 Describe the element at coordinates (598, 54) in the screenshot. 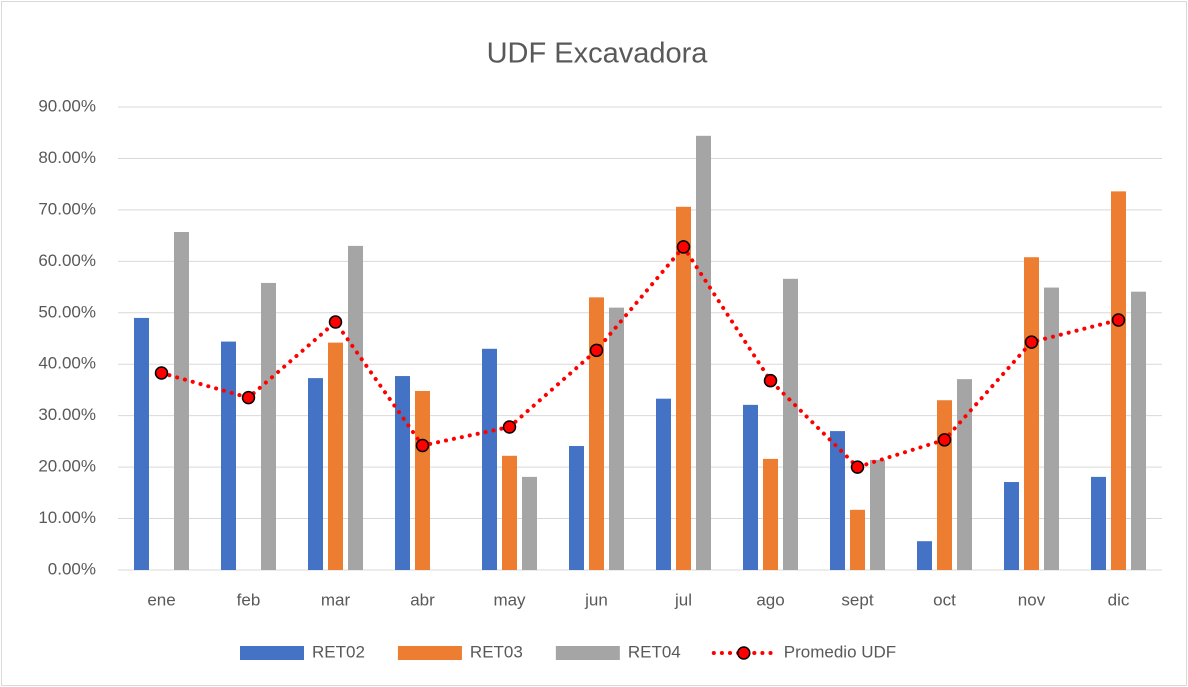

I see `chart-title: UDF Excavadora` at that location.